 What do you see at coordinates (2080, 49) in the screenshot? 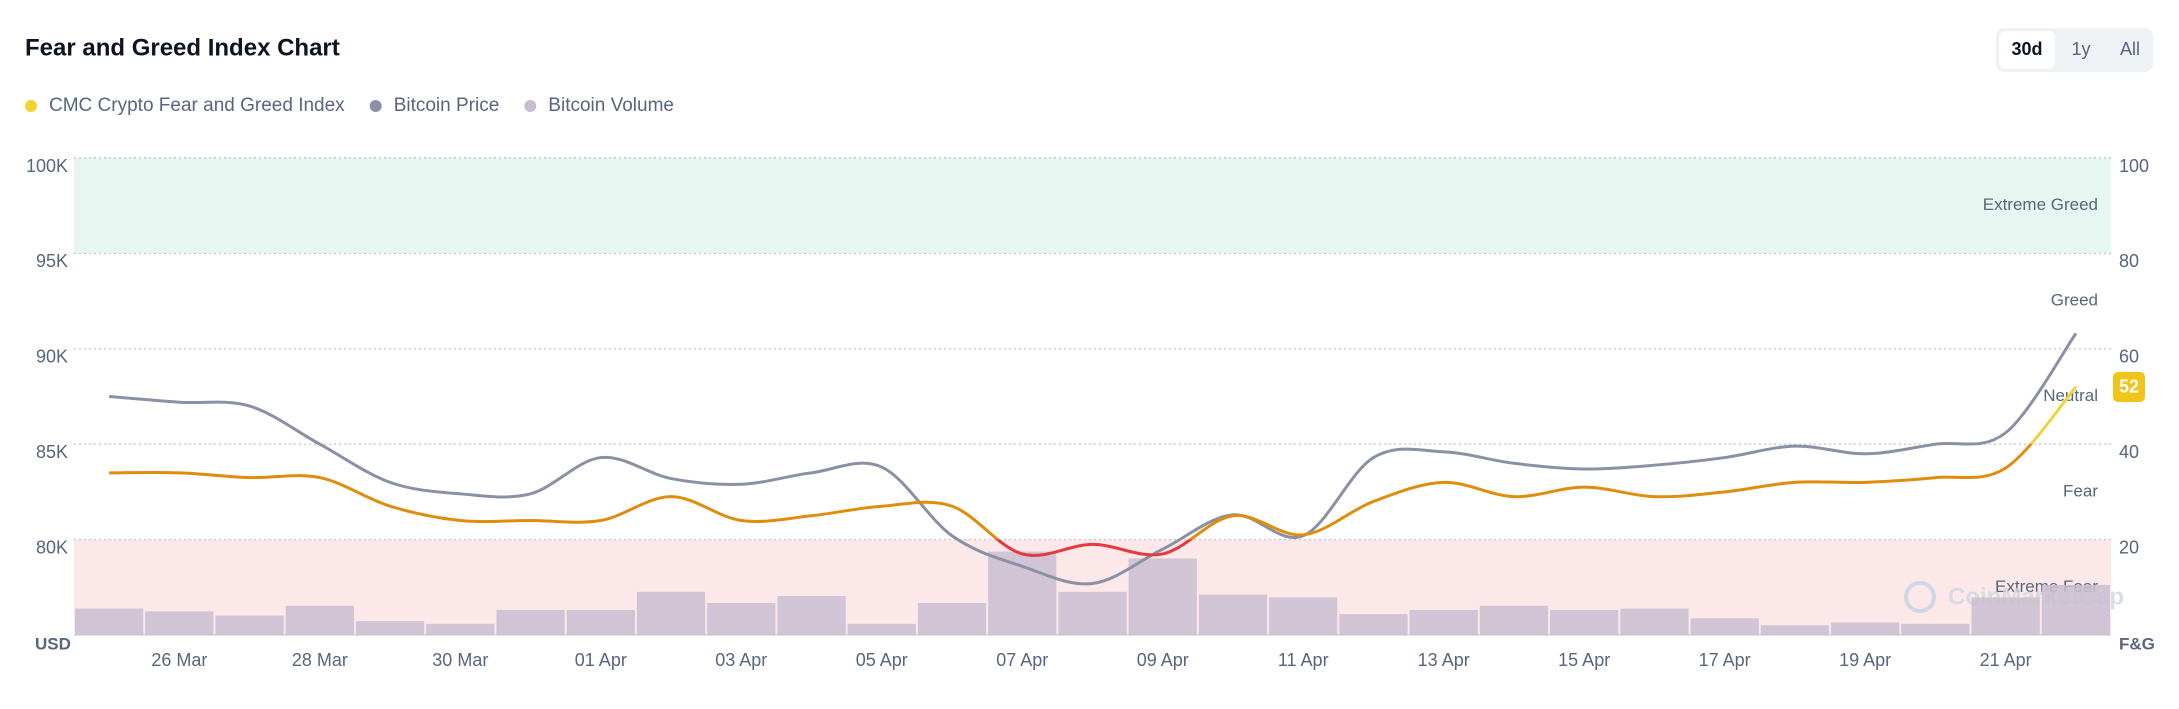
I see `range-button: 1y` at bounding box center [2080, 49].